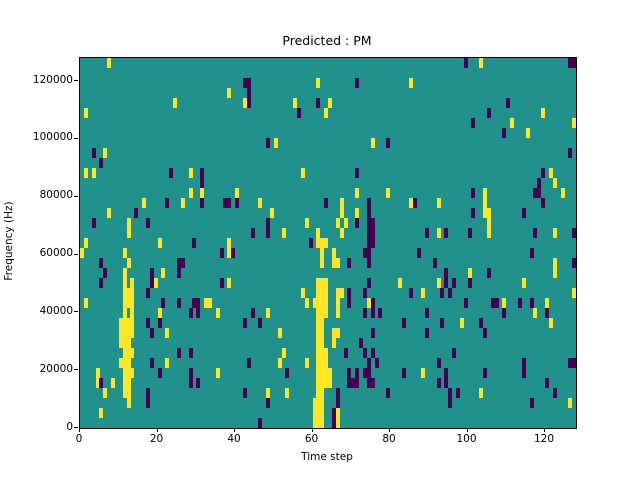 Image resolution: width=640 pixels, height=480 pixels. Describe the element at coordinates (467, 430) in the screenshot. I see `x-tick-mark` at that location.